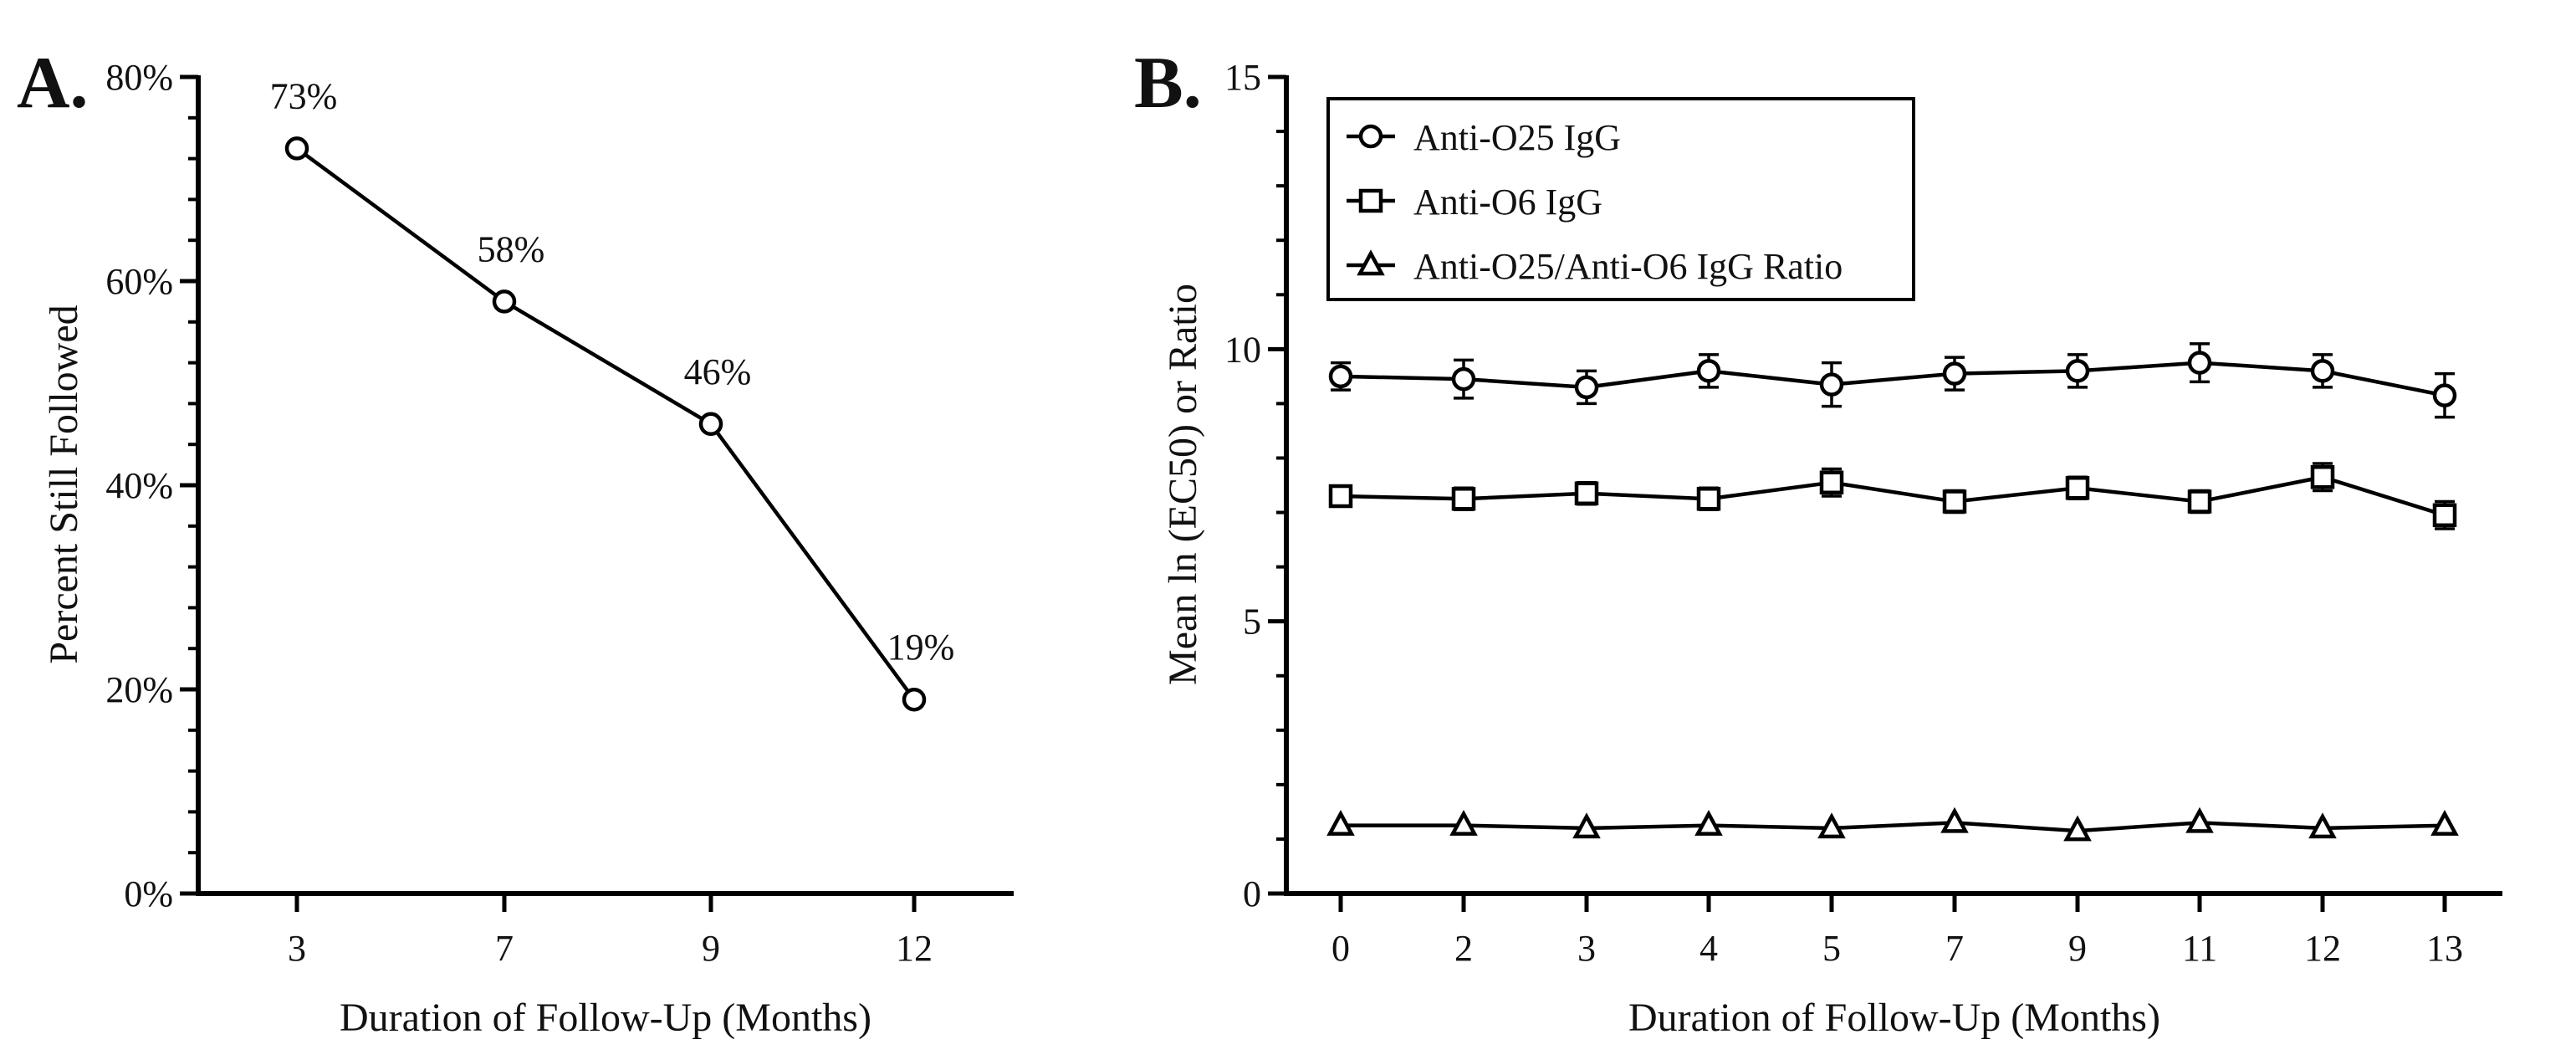  I want to click on x-tick-label: 2, so click(1463, 948).